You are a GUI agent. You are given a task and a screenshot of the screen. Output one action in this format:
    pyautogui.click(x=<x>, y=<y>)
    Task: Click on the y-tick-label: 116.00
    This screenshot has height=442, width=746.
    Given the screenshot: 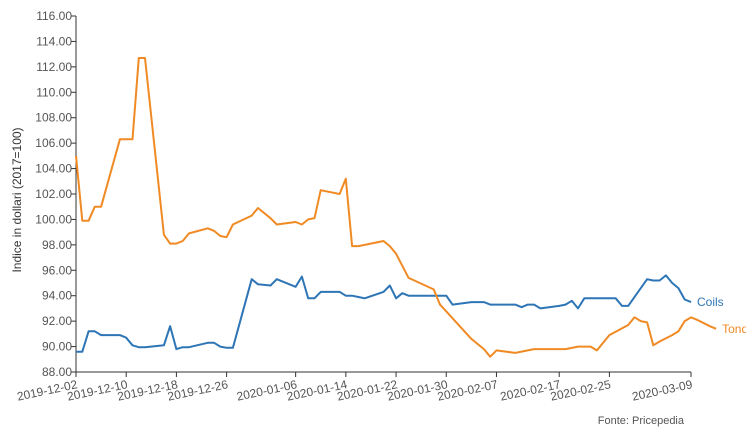 What is the action you would take?
    pyautogui.click(x=54, y=16)
    